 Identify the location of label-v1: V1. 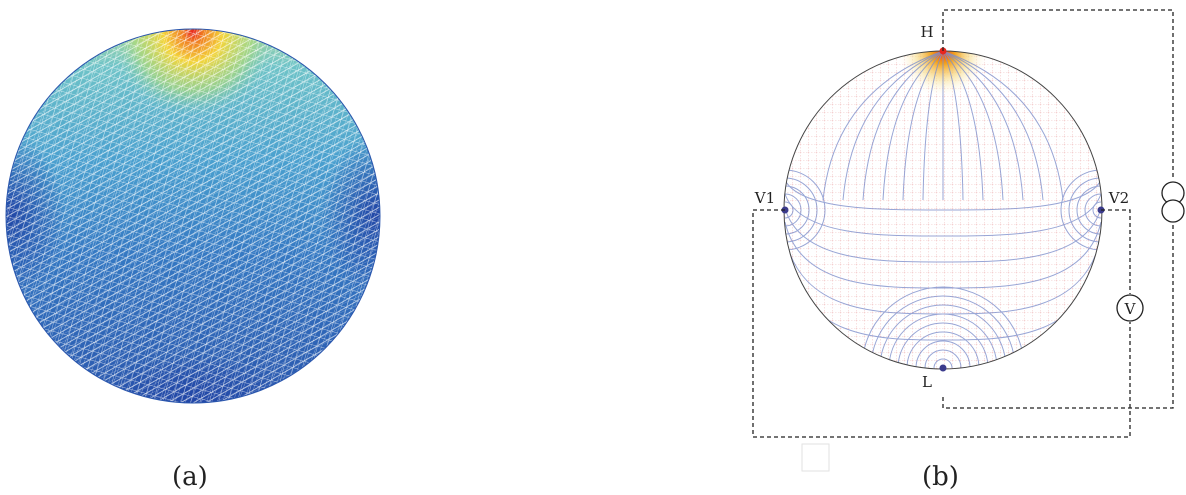
(764, 198).